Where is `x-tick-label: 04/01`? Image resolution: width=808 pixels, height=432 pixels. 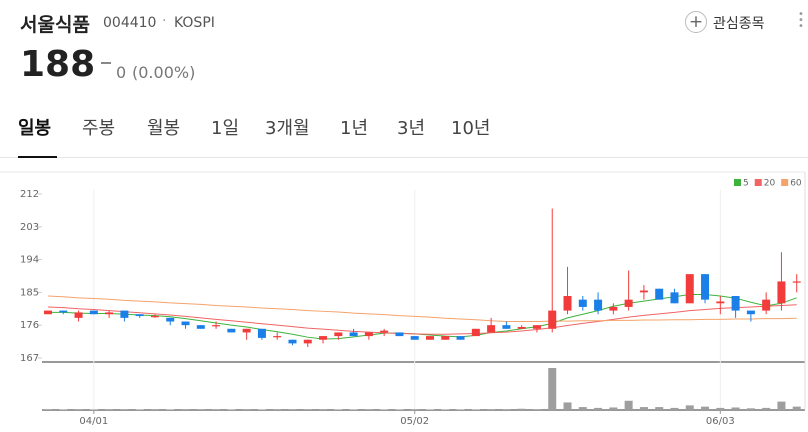 x-tick-label: 04/01 is located at coordinates (93, 421).